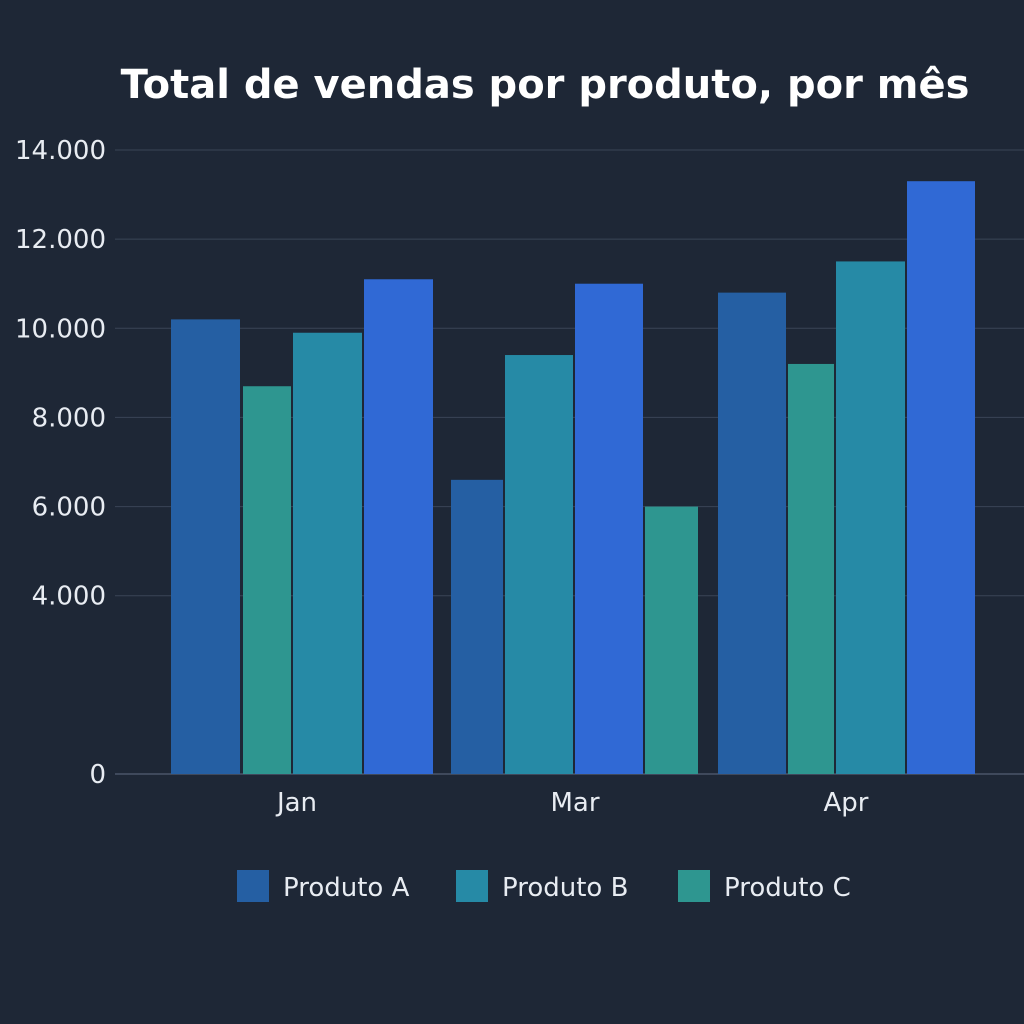  I want to click on legend: Produto A Produto B Produto C, so click(544, 886).